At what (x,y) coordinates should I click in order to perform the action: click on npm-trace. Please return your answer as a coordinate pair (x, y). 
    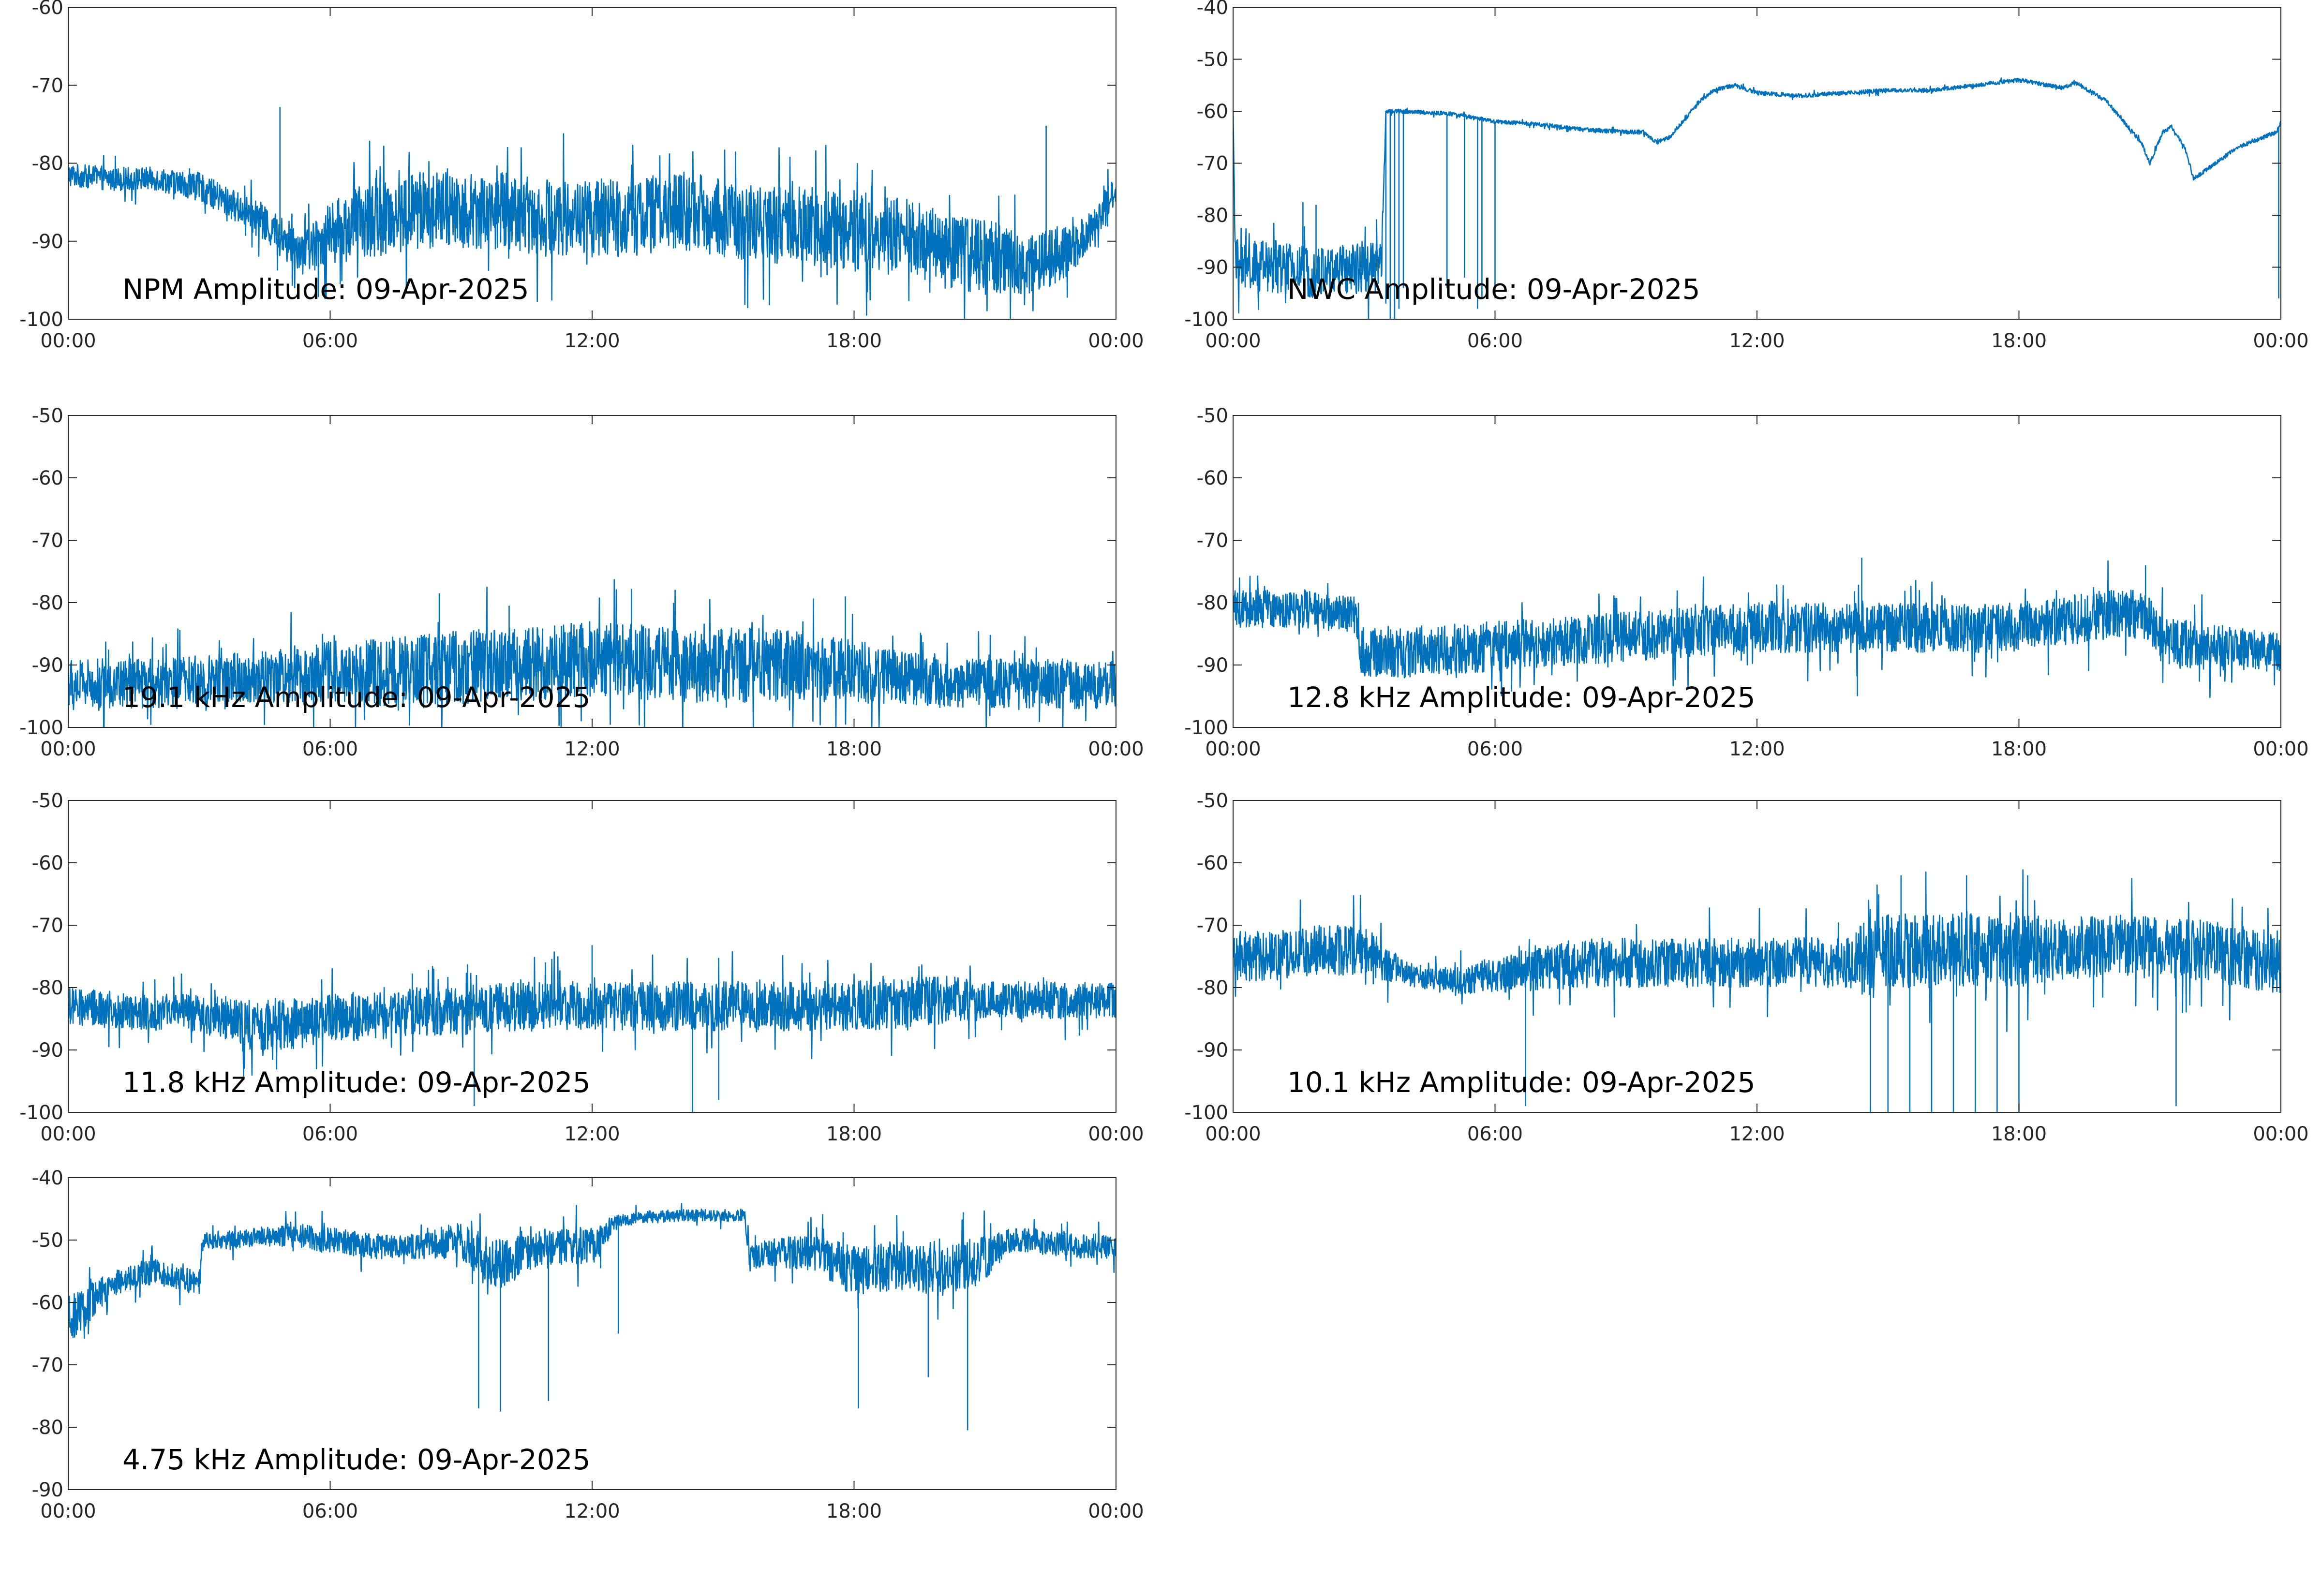
    Looking at the image, I should click on (592, 213).